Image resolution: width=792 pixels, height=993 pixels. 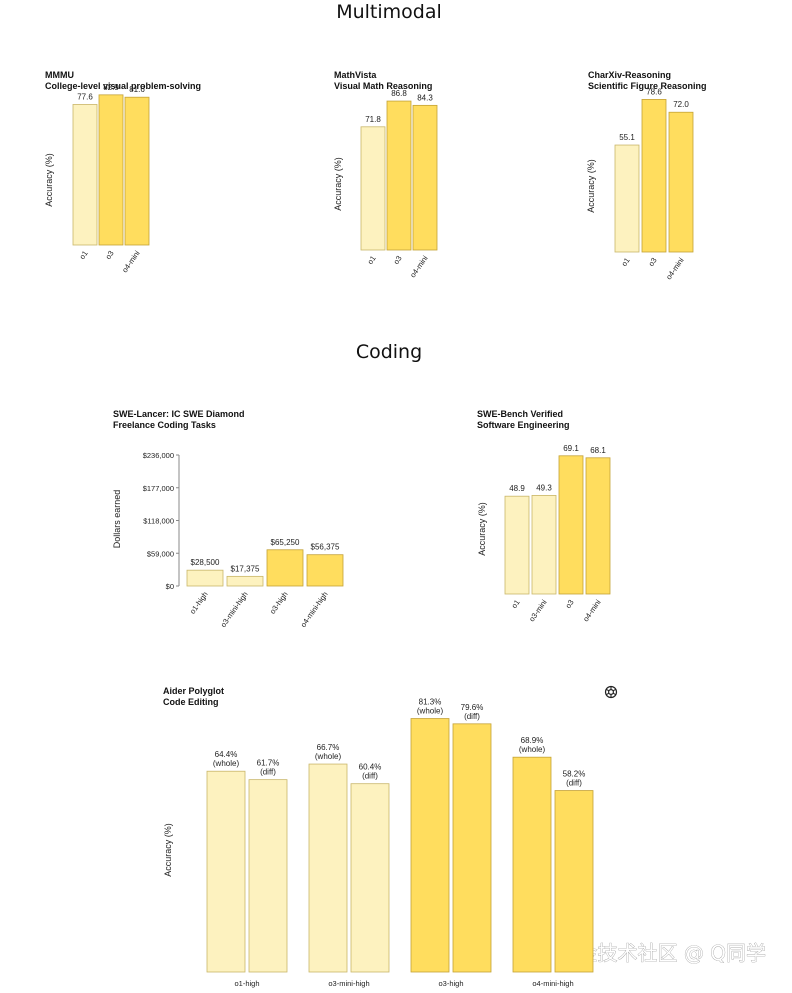 I want to click on bar-o4-mini-high-diff, so click(x=574, y=881).